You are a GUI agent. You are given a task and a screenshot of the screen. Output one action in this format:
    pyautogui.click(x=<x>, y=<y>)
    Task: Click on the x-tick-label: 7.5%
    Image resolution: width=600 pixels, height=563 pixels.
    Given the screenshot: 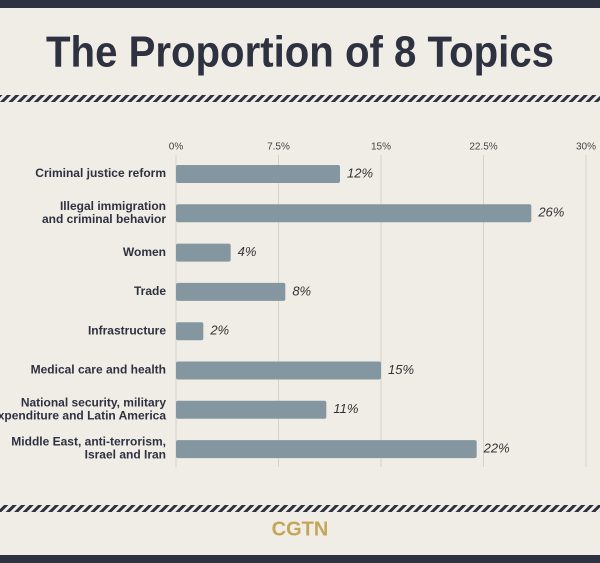 What is the action you would take?
    pyautogui.click(x=278, y=147)
    